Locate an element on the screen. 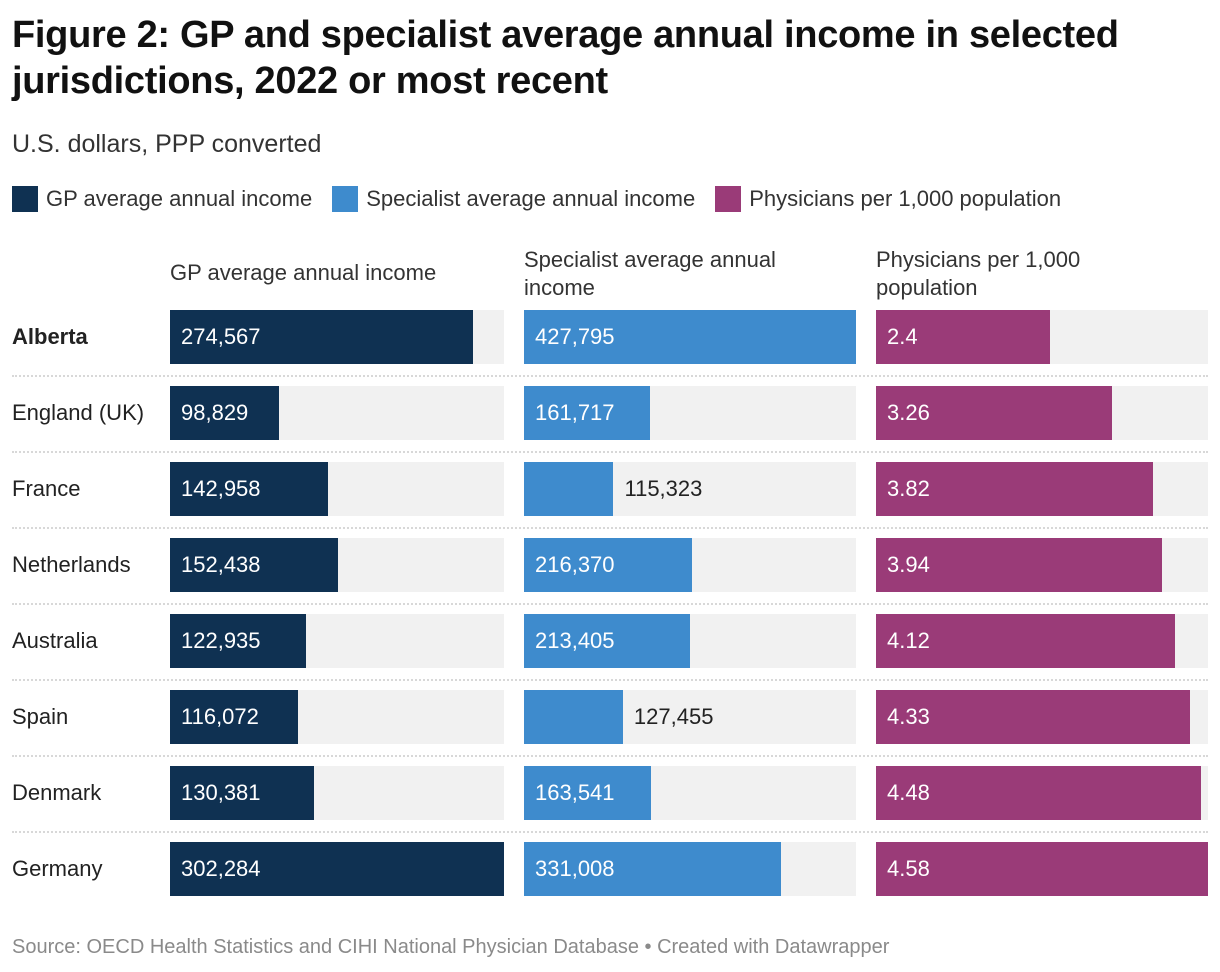 The width and height of the screenshot is (1220, 972). bar-track: 427,795 is located at coordinates (690, 337).